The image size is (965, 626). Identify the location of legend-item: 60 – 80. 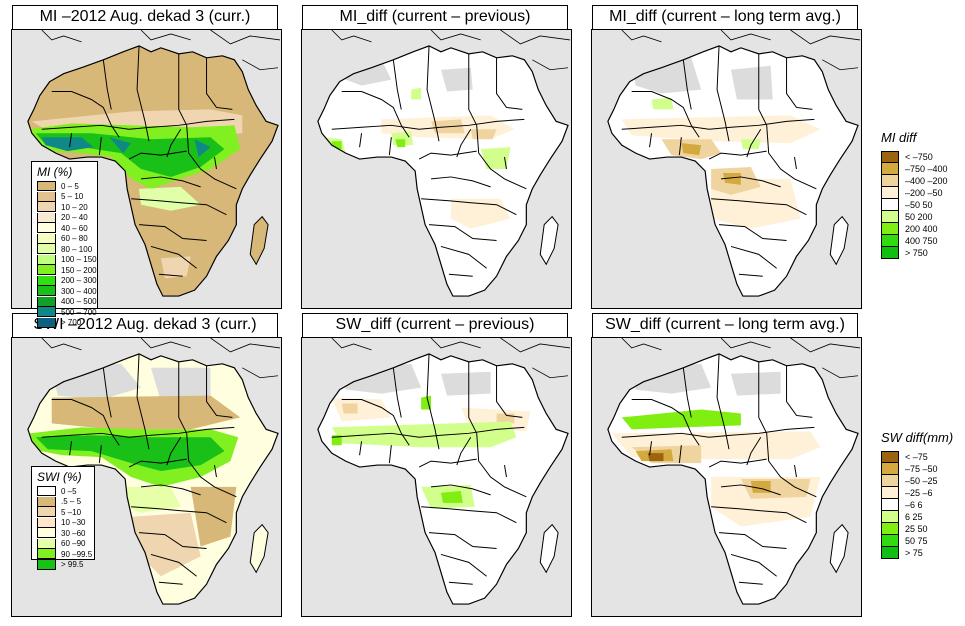
(64, 239).